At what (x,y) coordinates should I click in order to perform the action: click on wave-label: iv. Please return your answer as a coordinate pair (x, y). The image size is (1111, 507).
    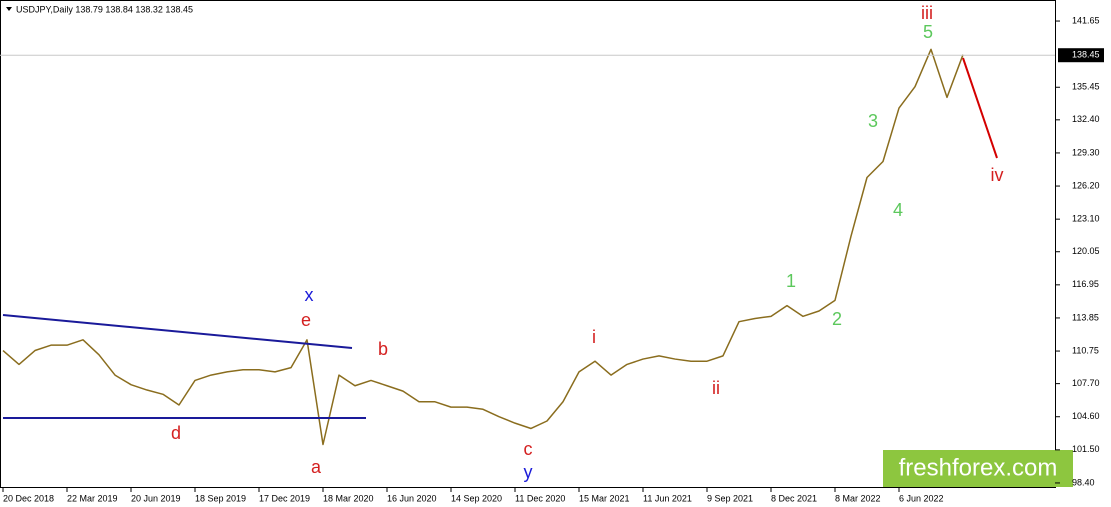
    Looking at the image, I should click on (997, 175).